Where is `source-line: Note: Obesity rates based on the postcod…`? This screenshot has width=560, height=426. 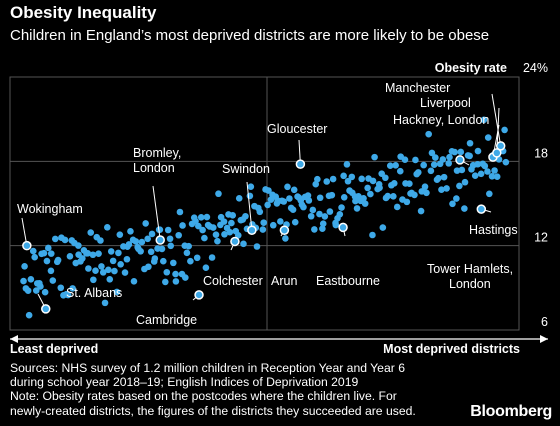 source-line: Note: Obesity rates based on the postcod… is located at coordinates (203, 396).